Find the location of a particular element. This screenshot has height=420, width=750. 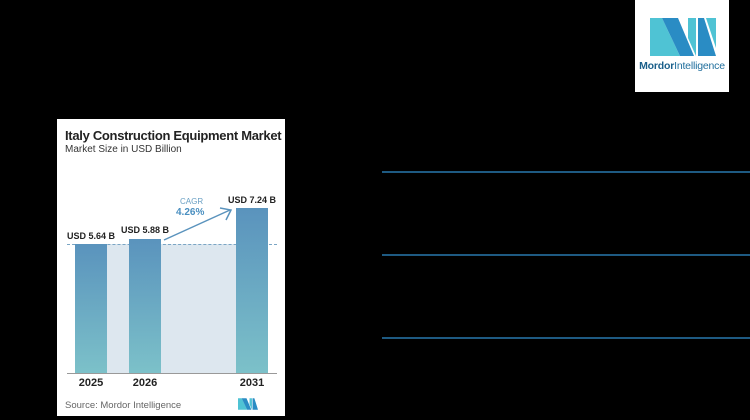

background-band is located at coordinates (171, 308).